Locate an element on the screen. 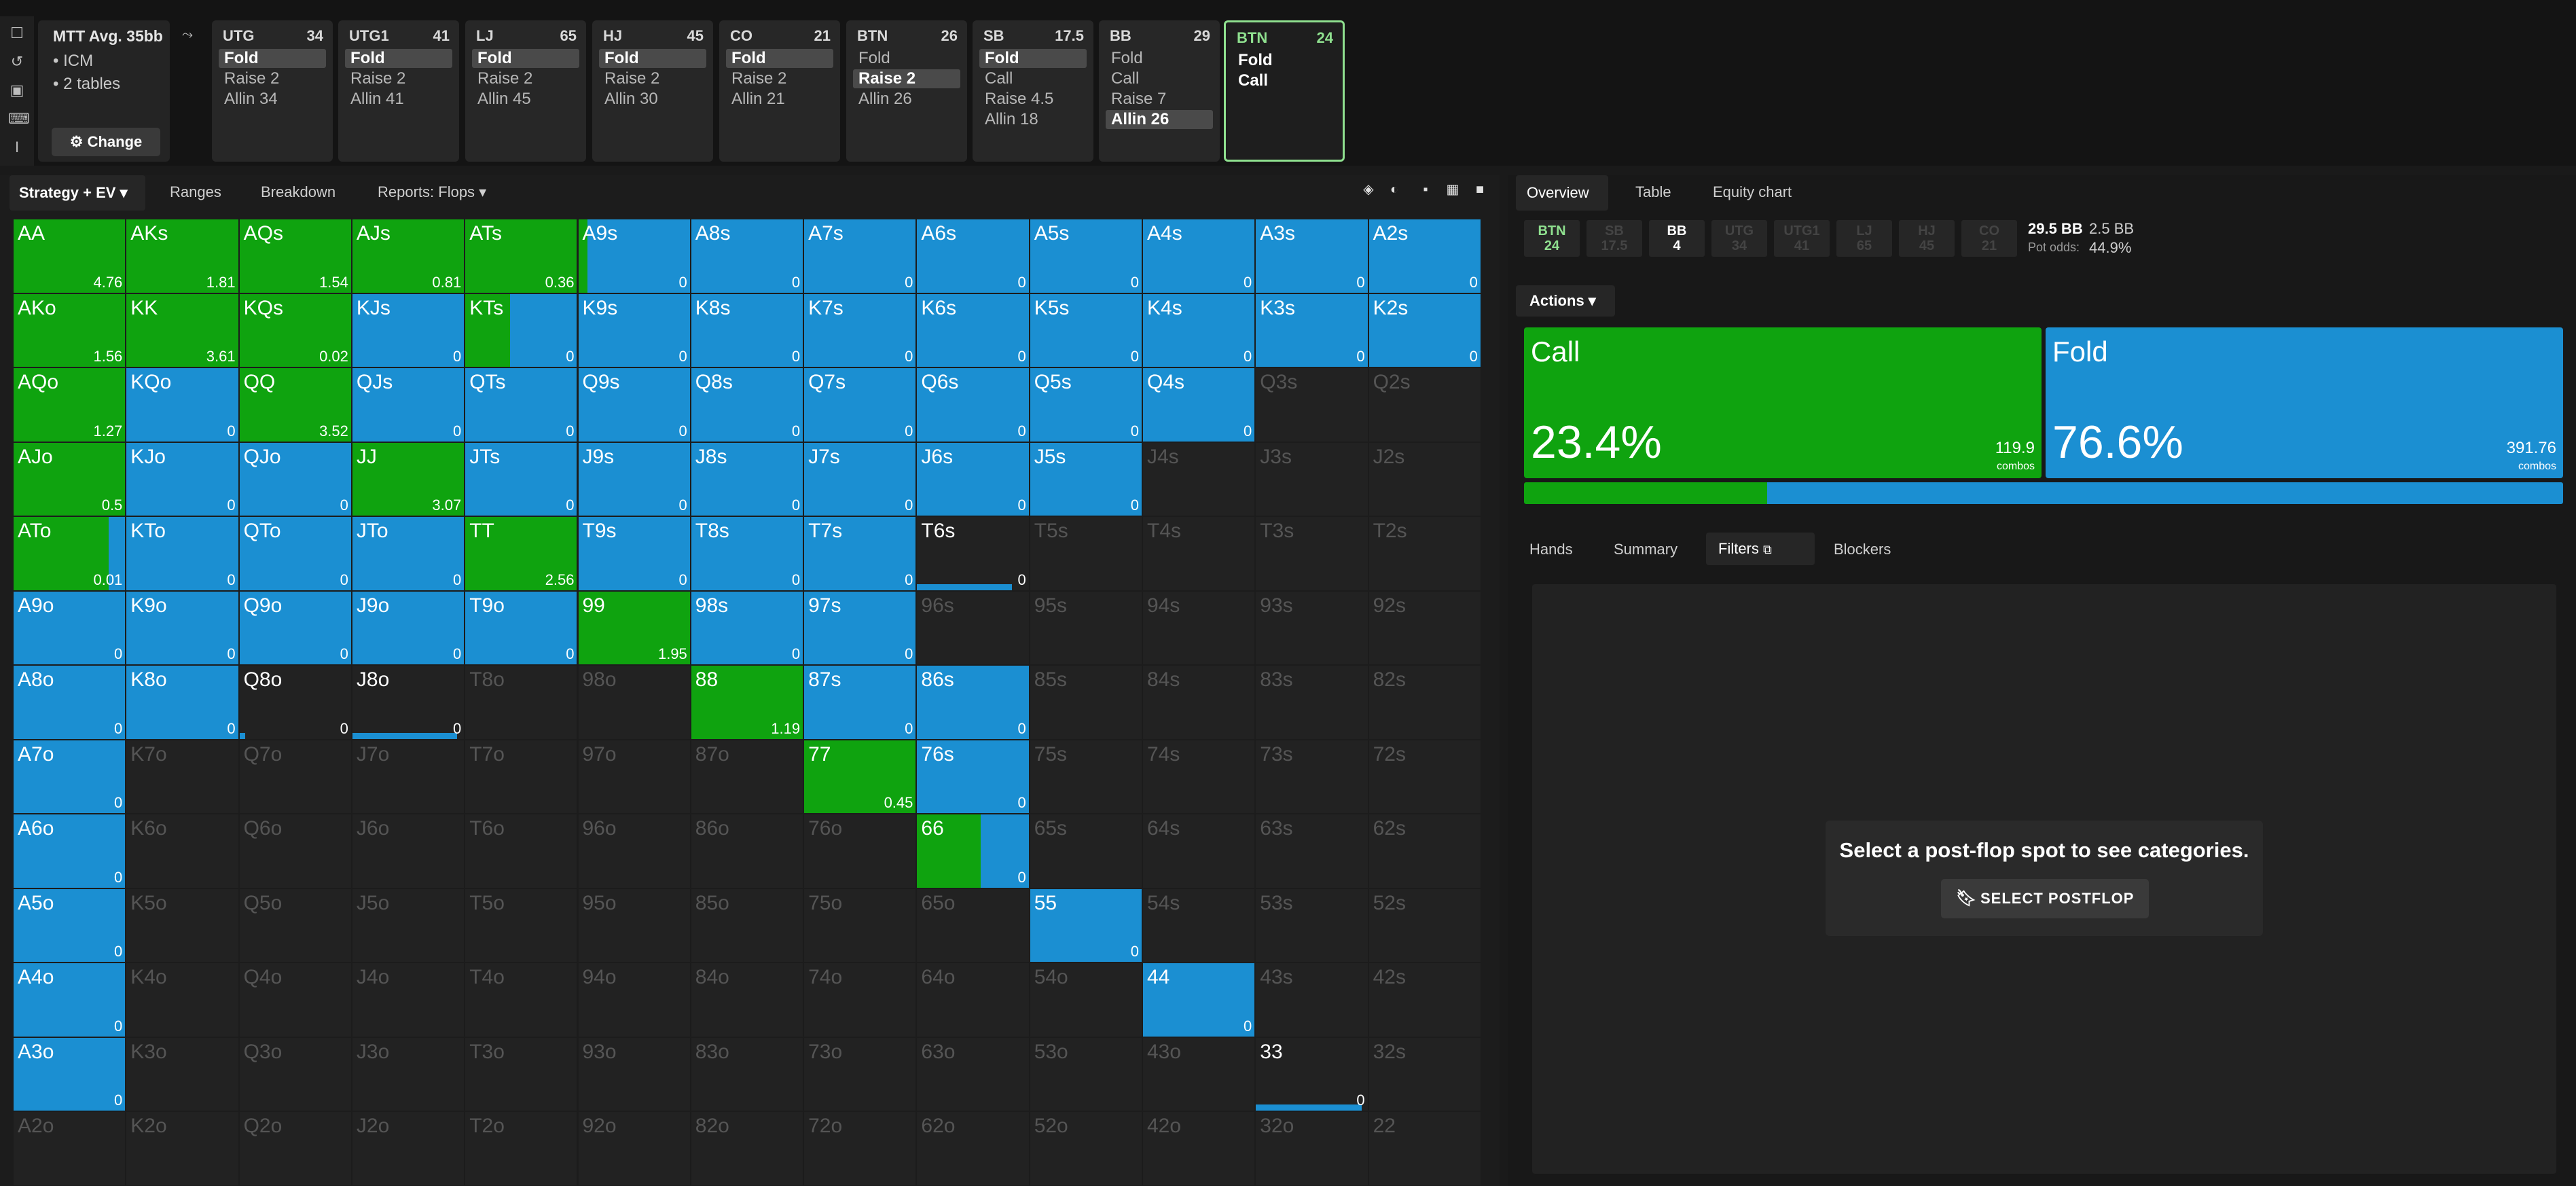  tab-strategy-ev: Strategy + EV ▾ is located at coordinates (77, 193).